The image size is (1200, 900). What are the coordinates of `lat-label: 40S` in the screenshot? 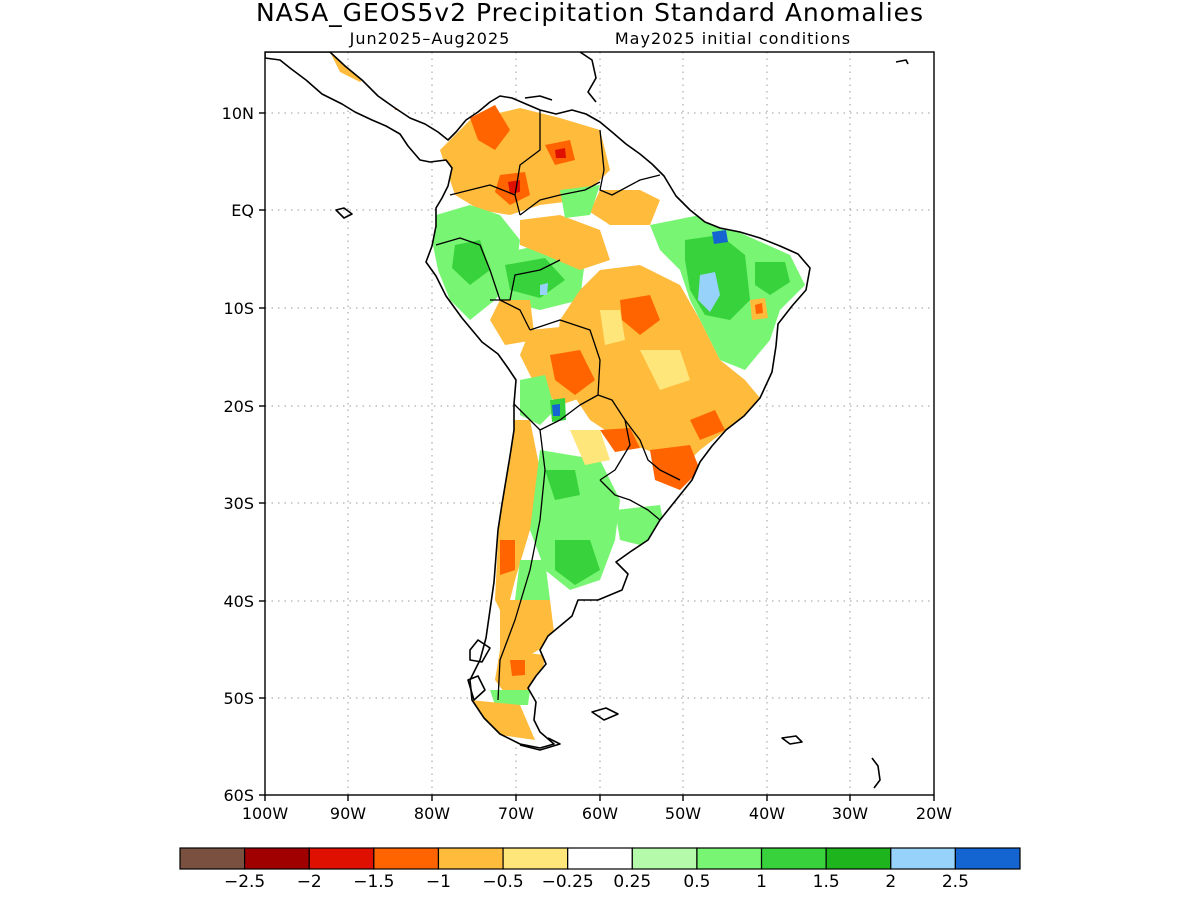 It's located at (238, 601).